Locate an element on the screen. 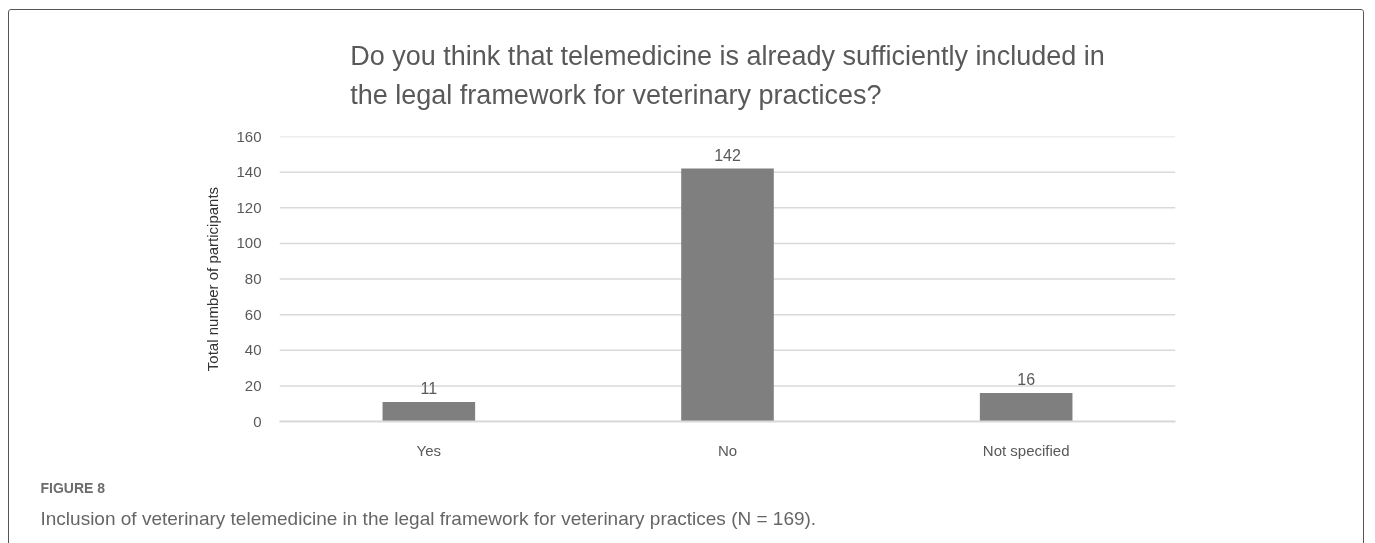  text: Inclusion of veterinary telemedicine in the legal framework for veterinary practices (N = 169). is located at coordinates (428, 518).